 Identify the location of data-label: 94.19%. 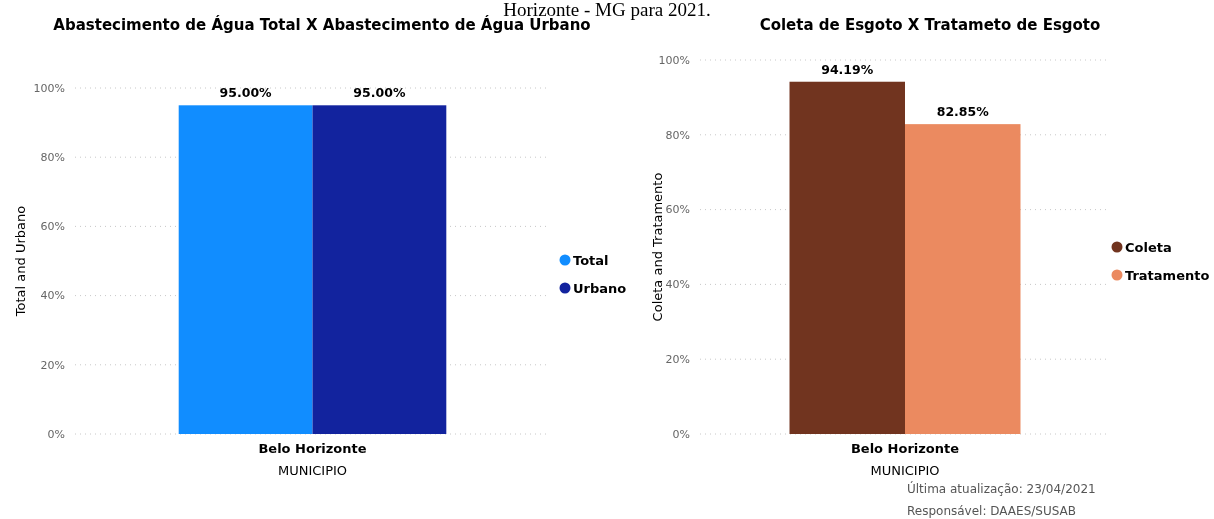
(847, 69).